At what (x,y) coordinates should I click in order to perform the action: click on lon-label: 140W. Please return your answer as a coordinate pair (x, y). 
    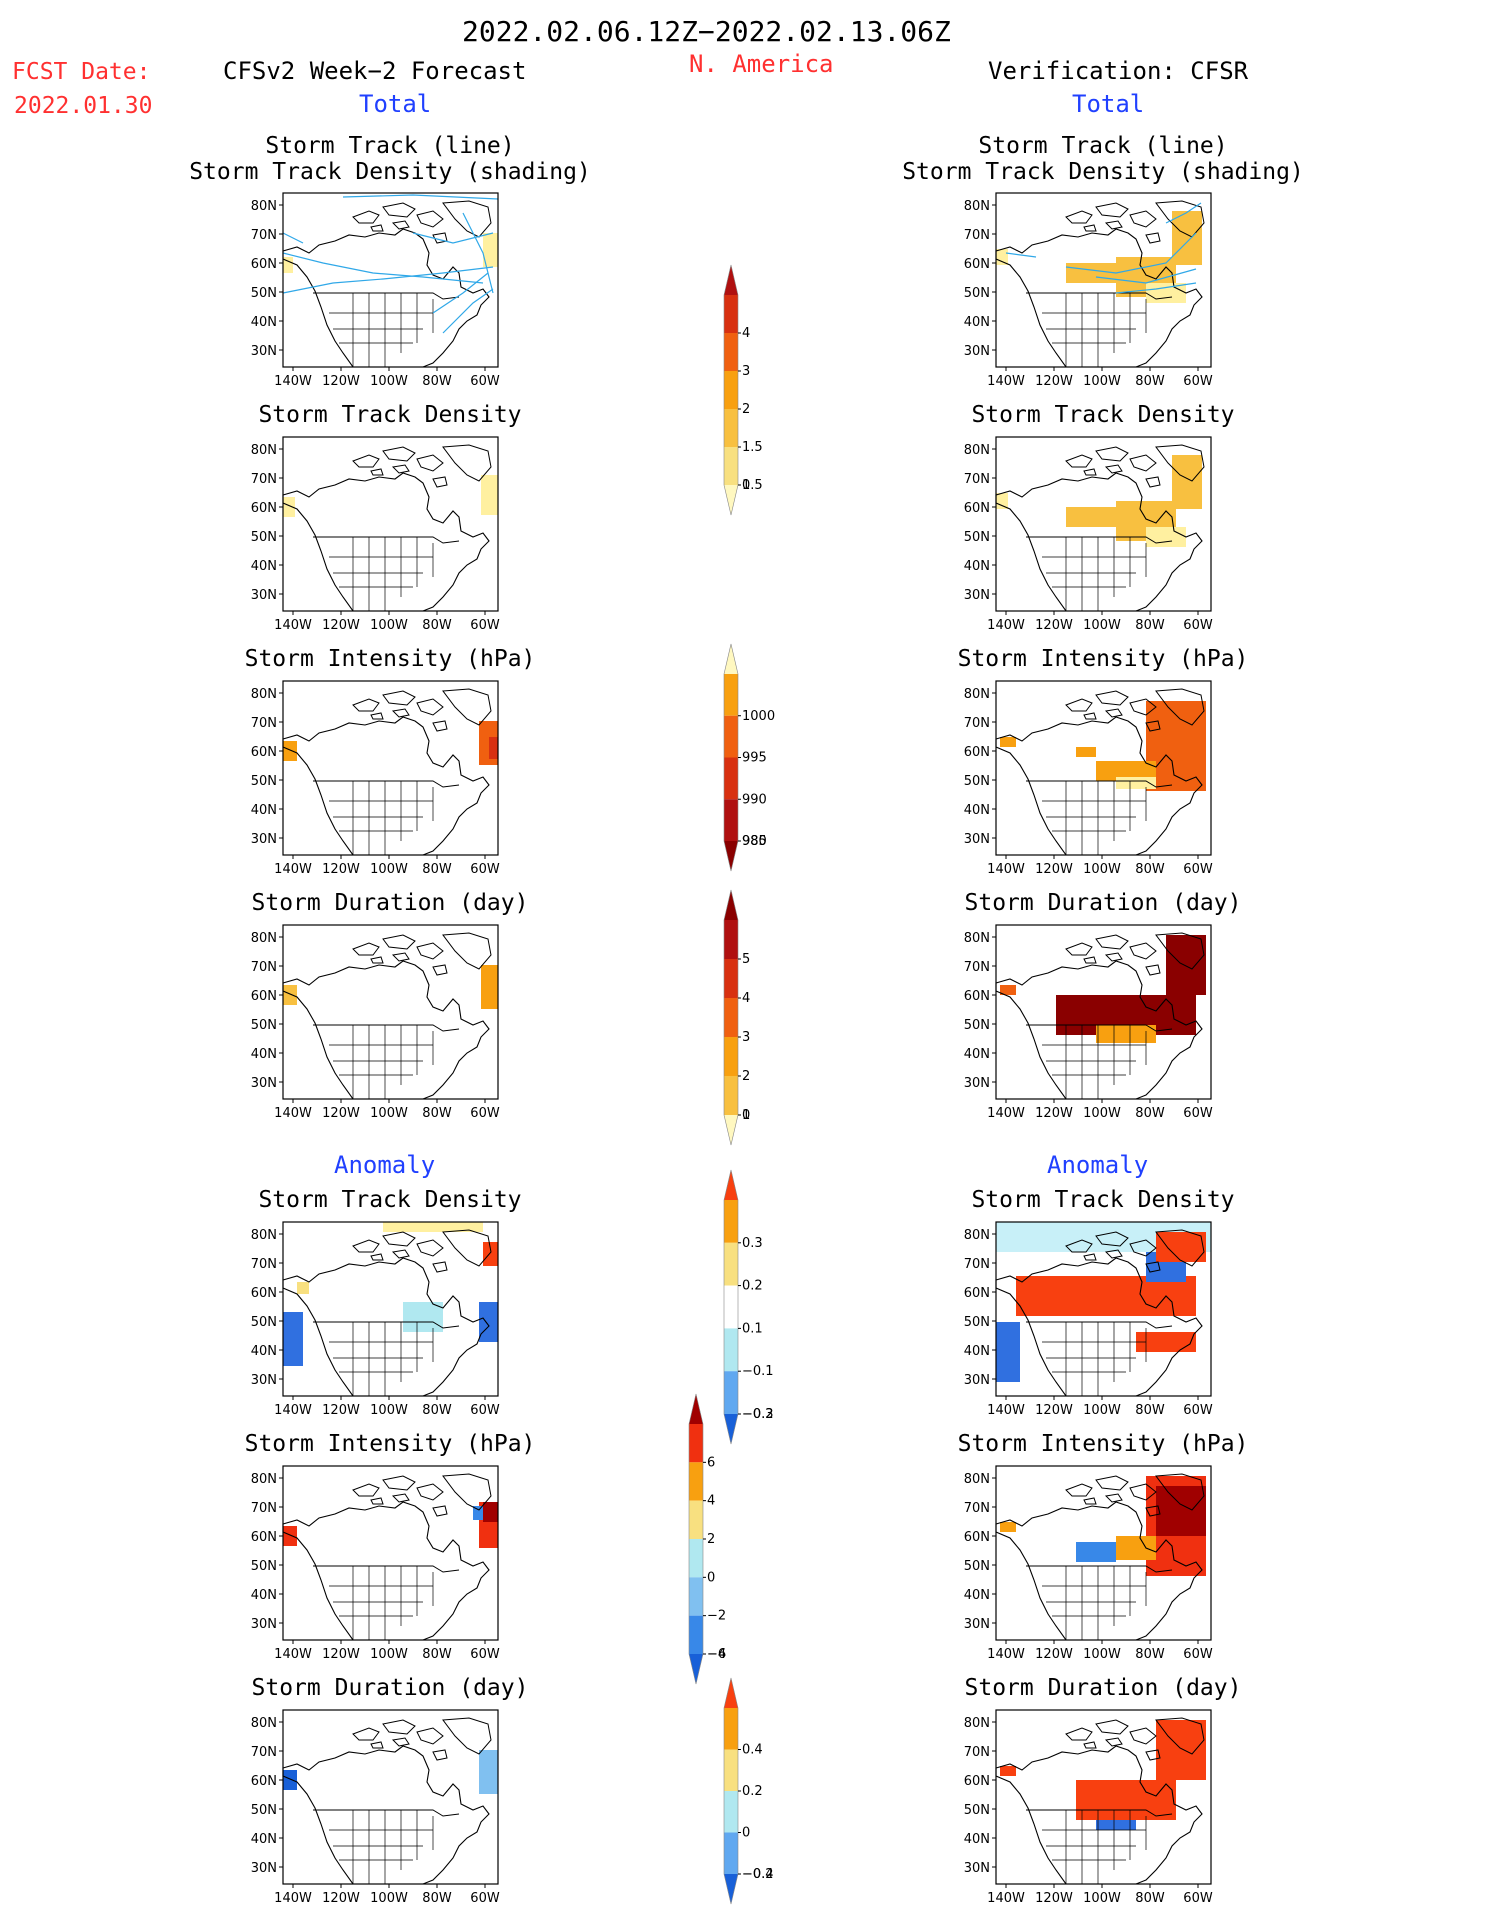
    Looking at the image, I should click on (1006, 381).